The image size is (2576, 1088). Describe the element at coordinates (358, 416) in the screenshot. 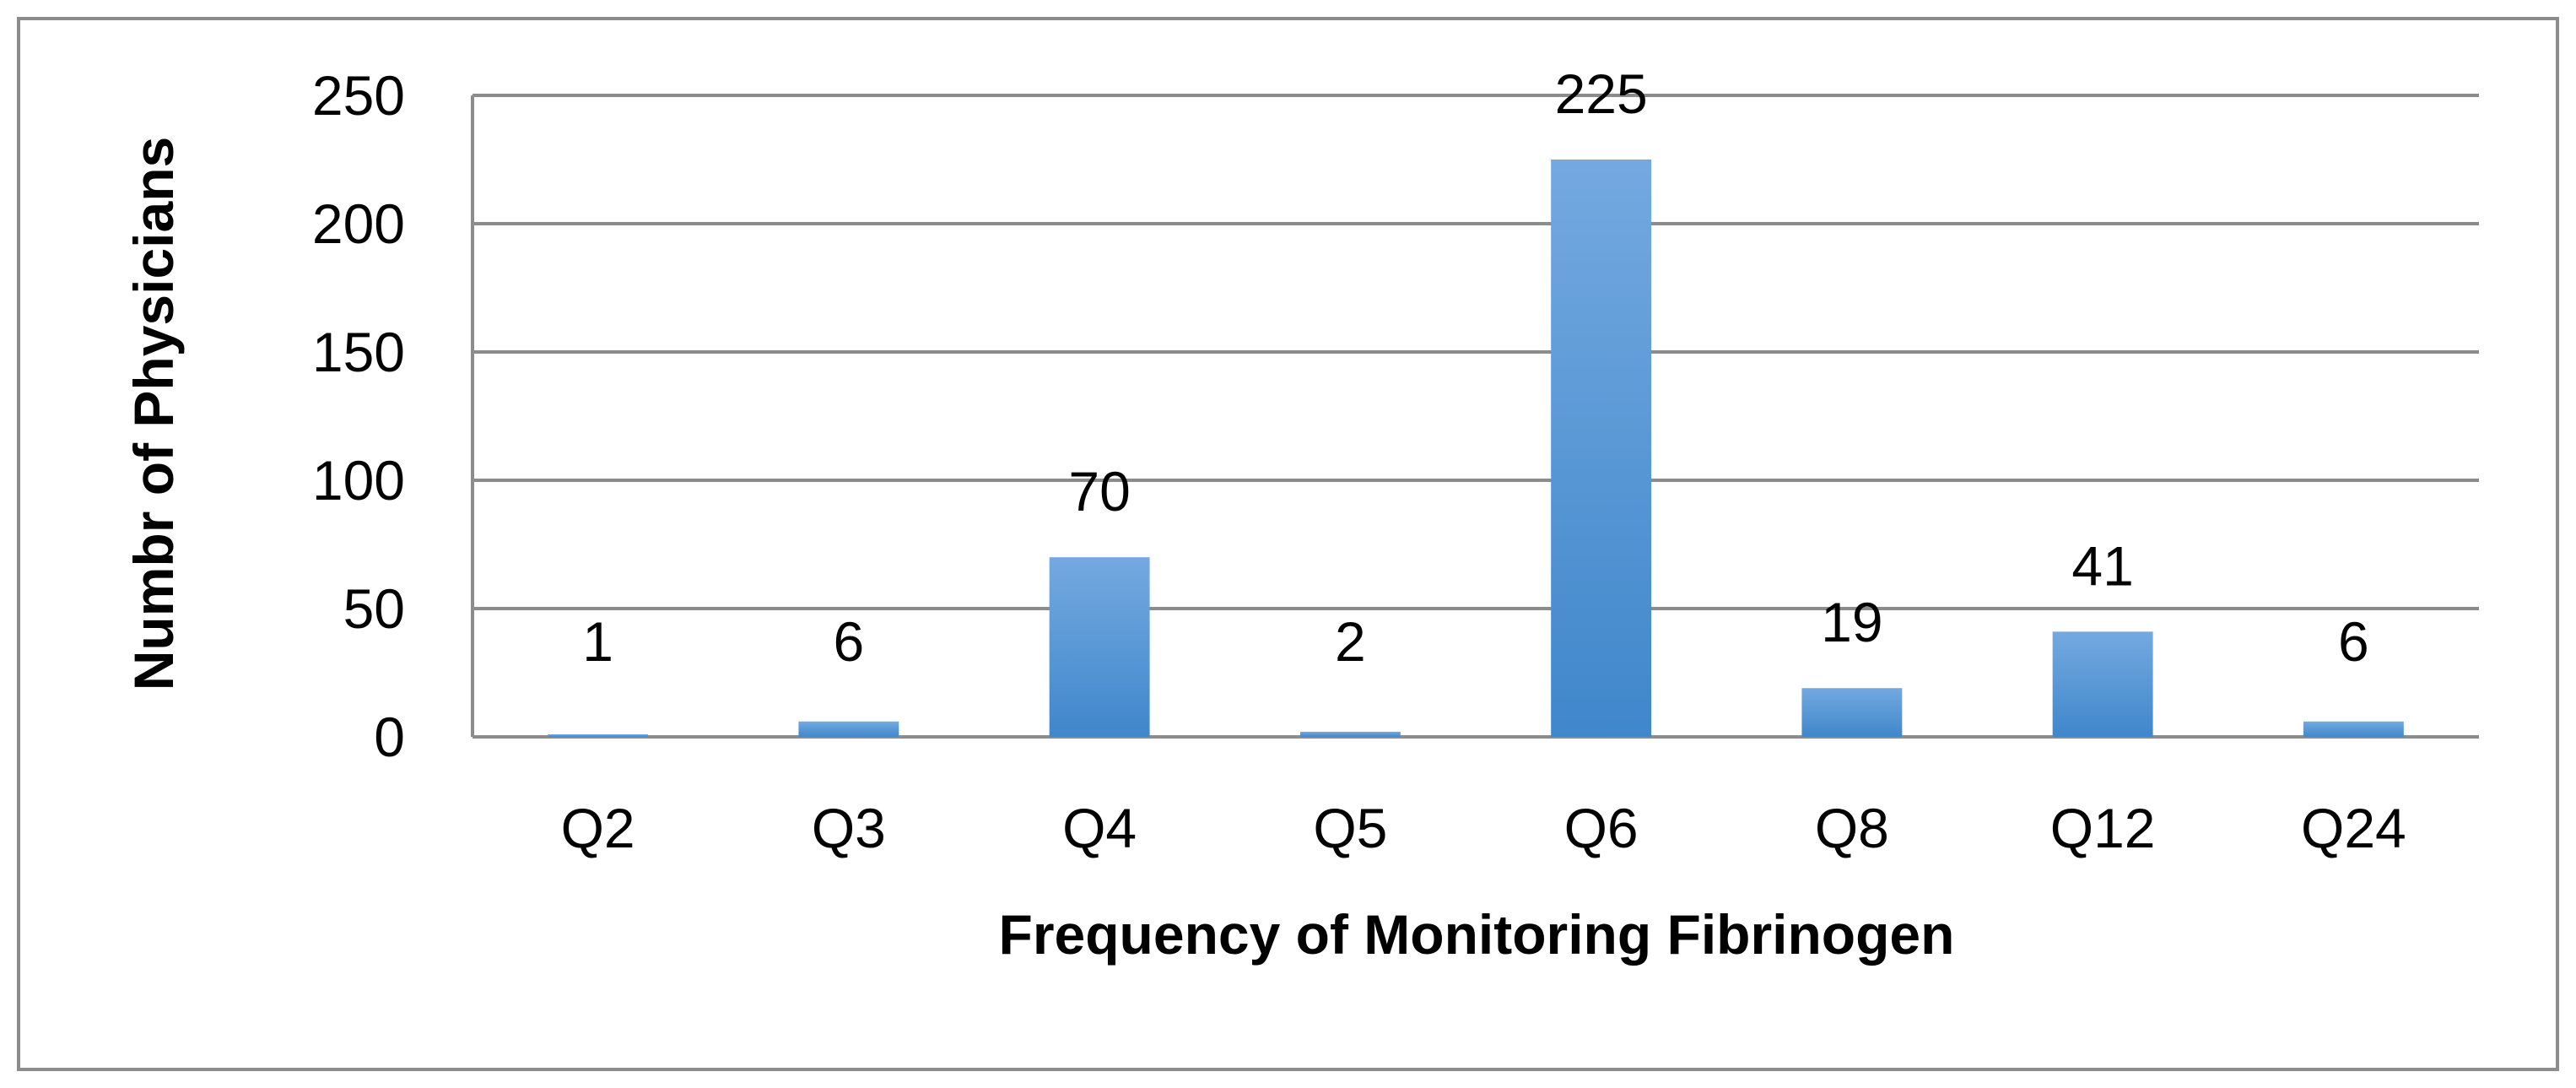

I see `y-tick-labels: 0 50 100 150 200 250` at that location.